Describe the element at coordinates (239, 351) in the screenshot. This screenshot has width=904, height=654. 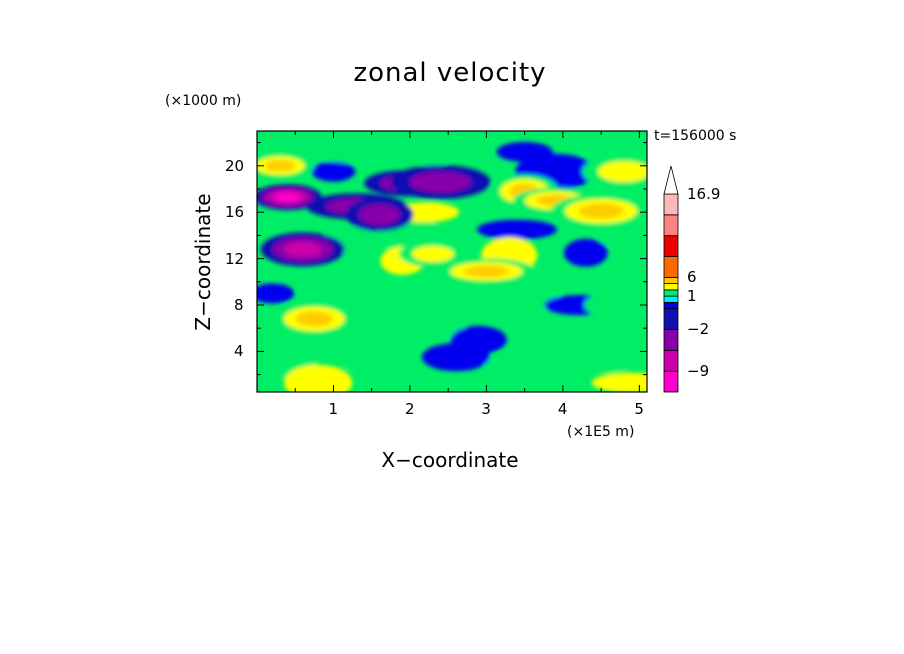
I see `y-tick-label: 4` at that location.